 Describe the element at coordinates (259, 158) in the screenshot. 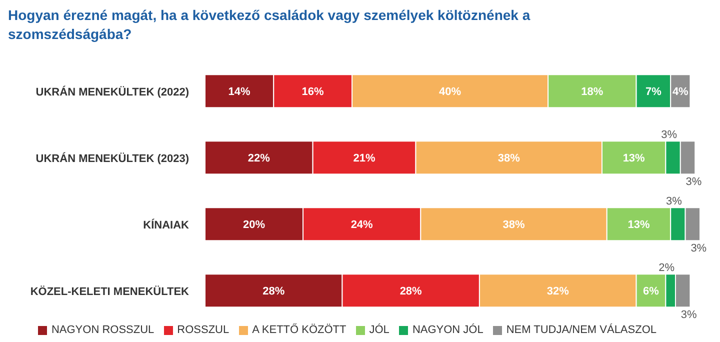

I see `data-label: 22%` at that location.